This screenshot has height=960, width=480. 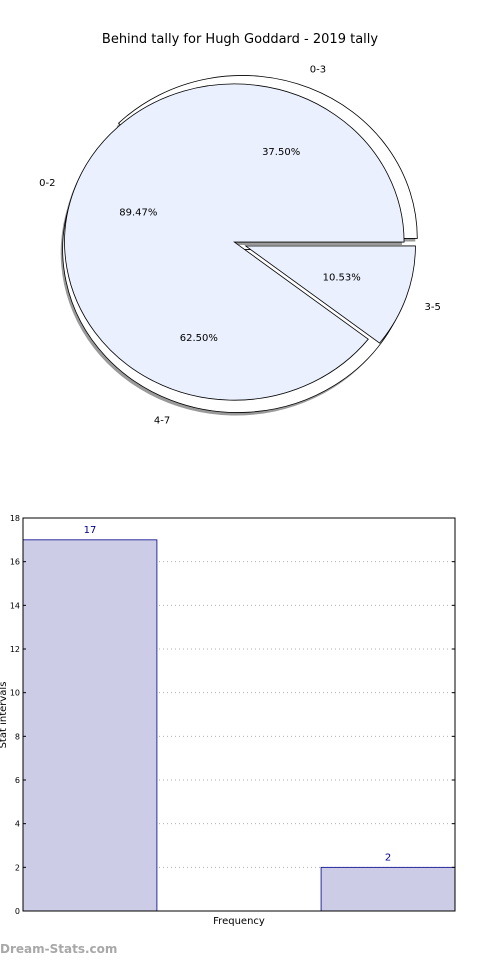 What do you see at coordinates (318, 69) in the screenshot?
I see `pie-slice-label: 0-3` at bounding box center [318, 69].